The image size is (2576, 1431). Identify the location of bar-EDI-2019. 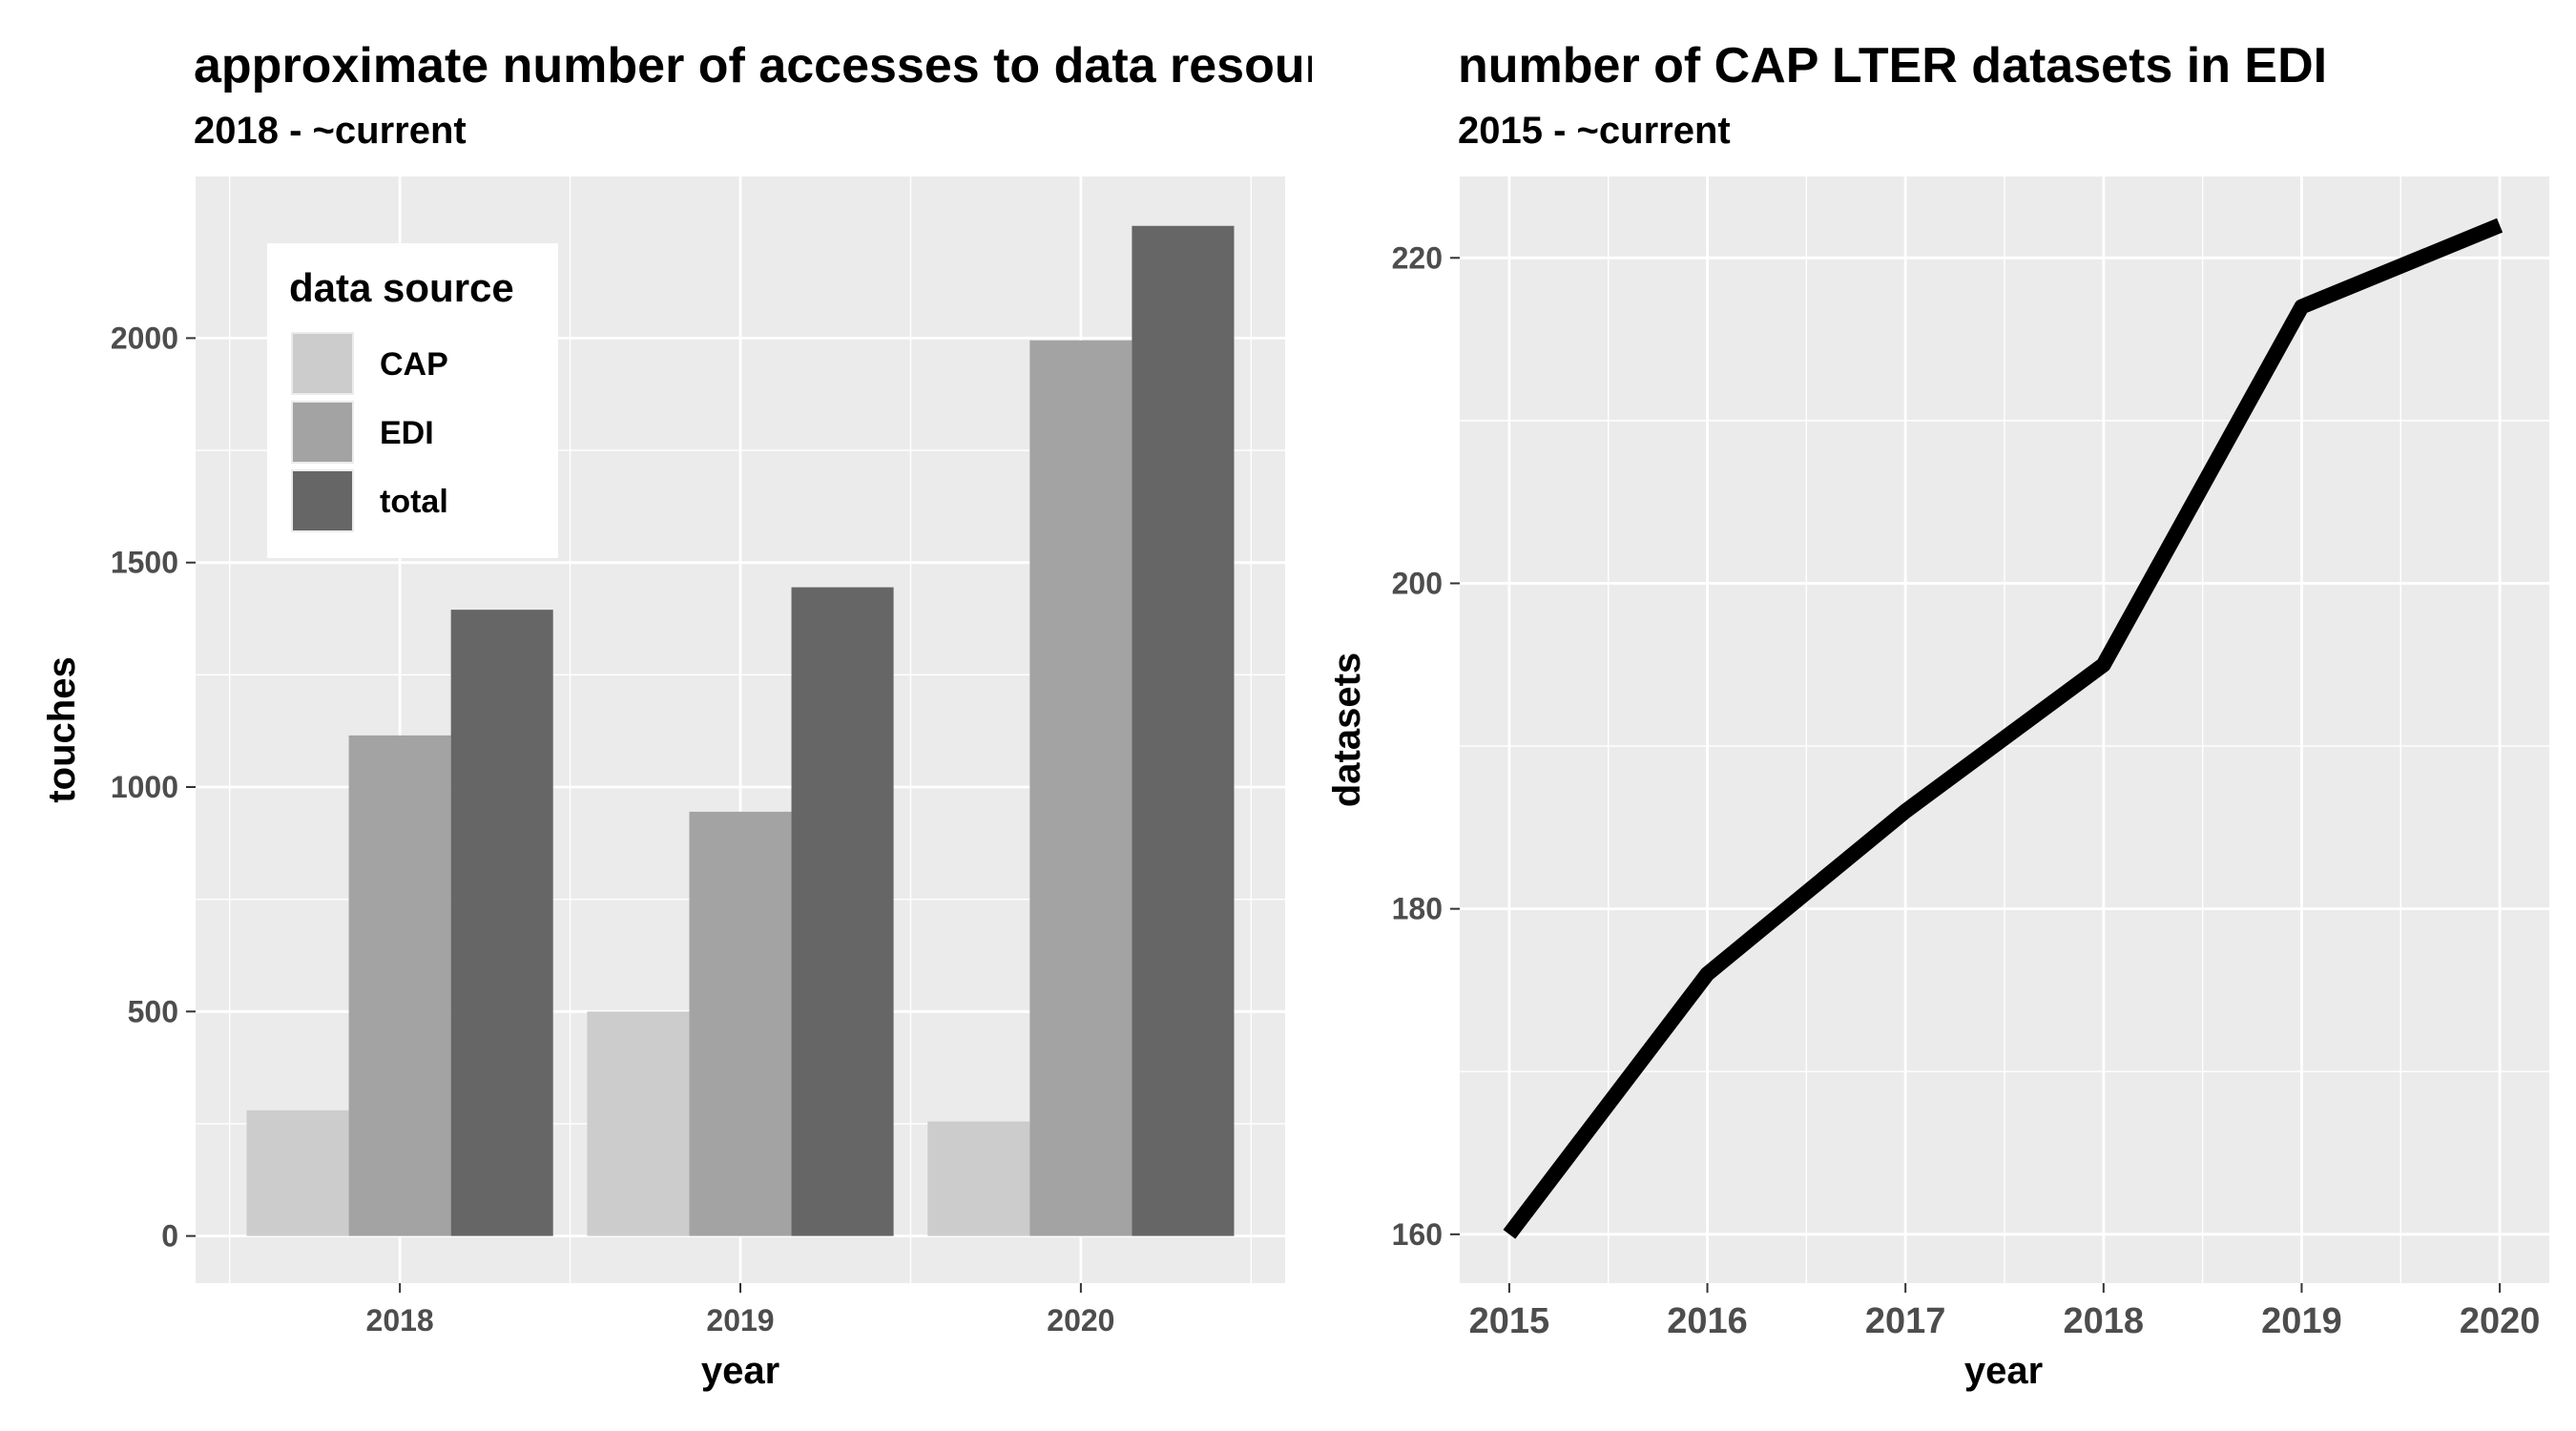
(740, 1023).